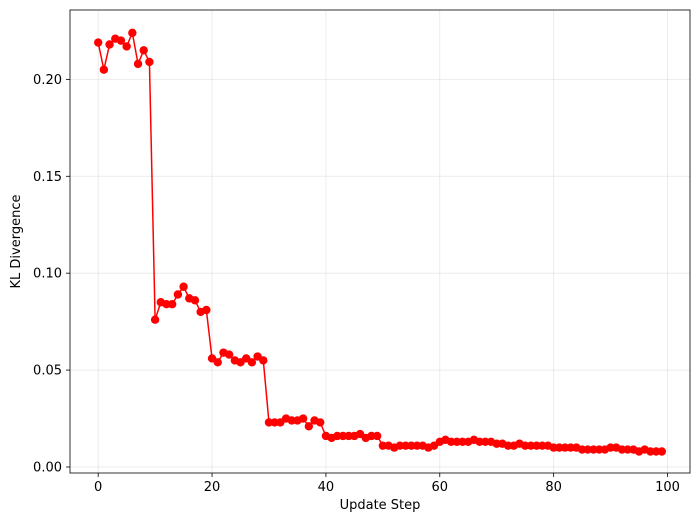  Describe the element at coordinates (326, 487) in the screenshot. I see `x-tick-label: 40` at that location.